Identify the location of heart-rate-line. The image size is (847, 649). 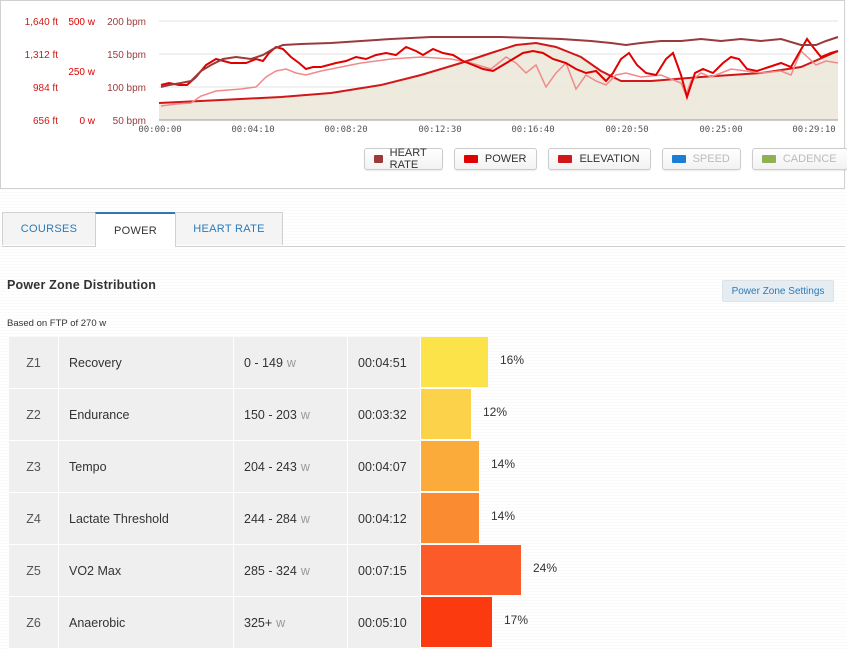
(499, 62).